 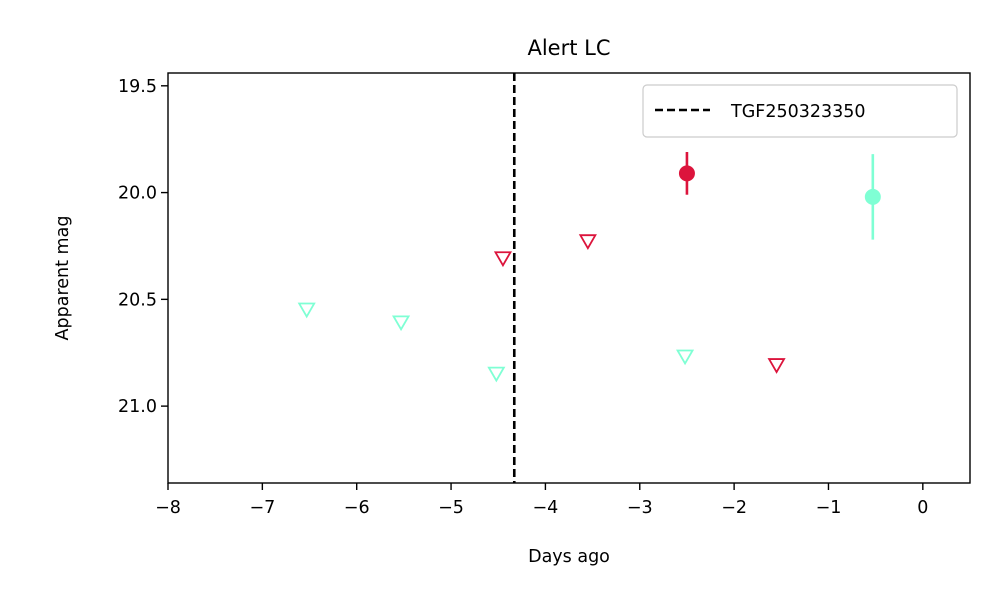 I want to click on x-axis-label: Days ago, so click(x=569, y=557).